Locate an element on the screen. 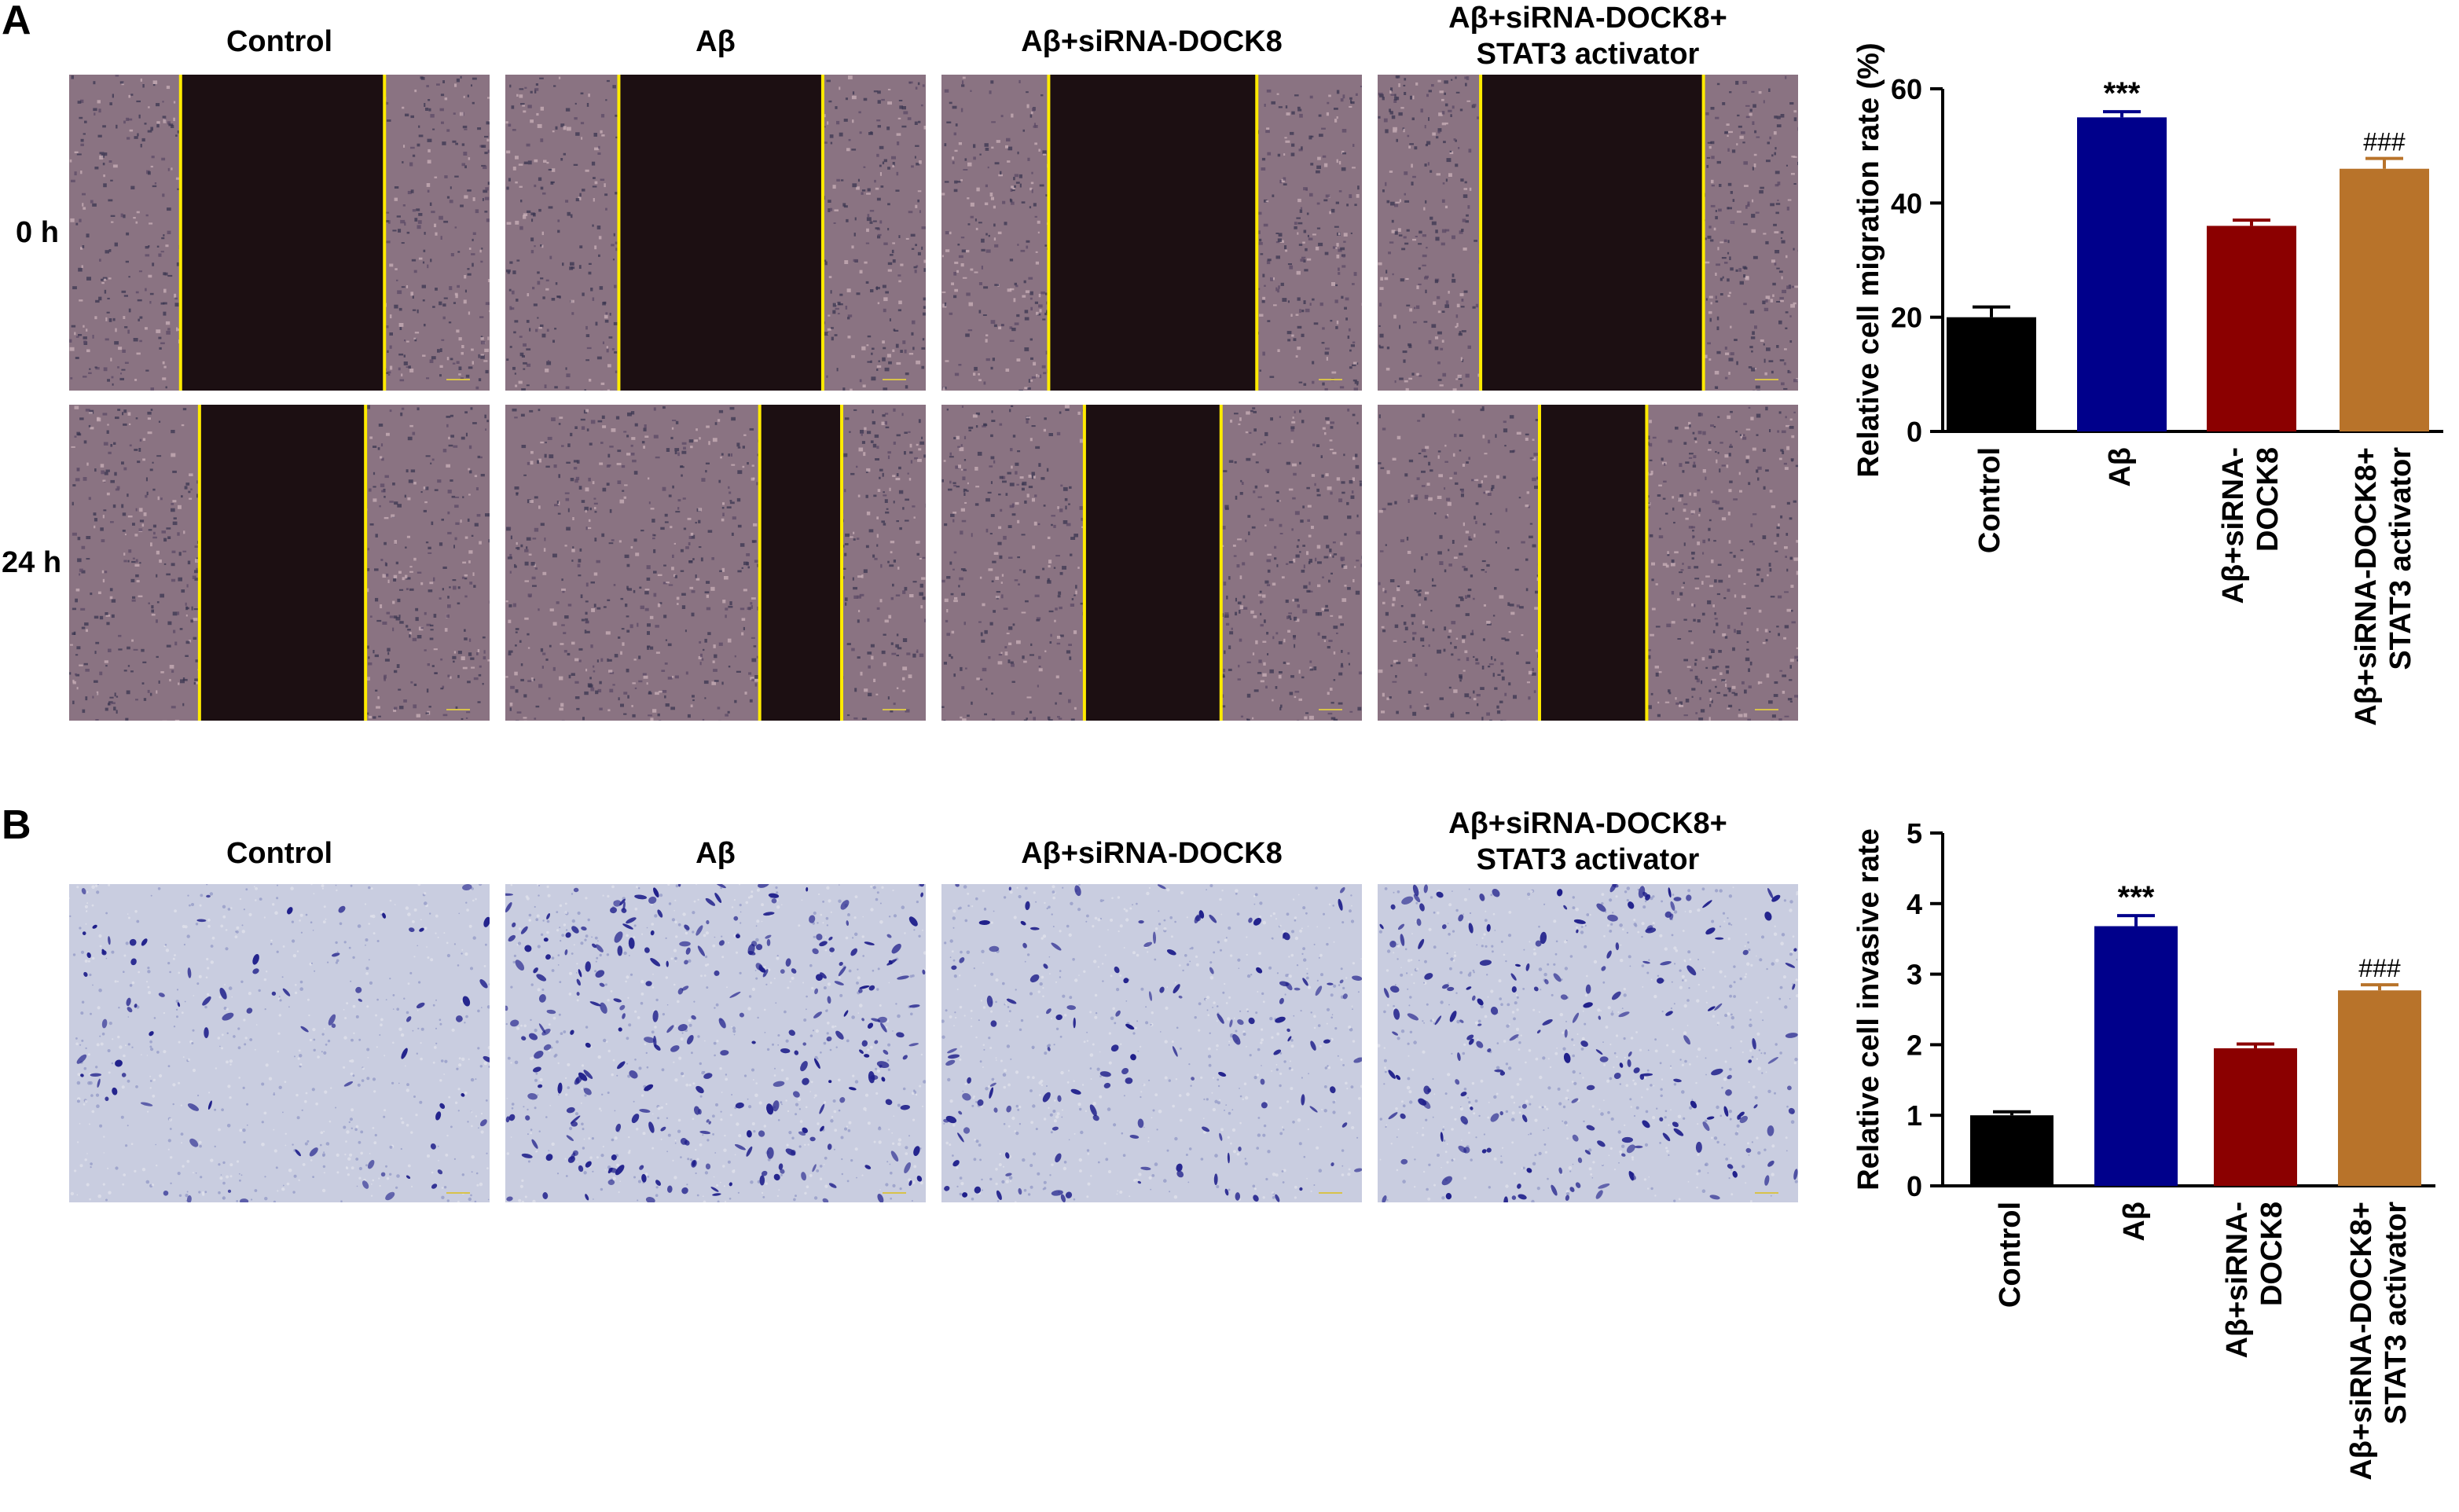 The width and height of the screenshot is (2459, 1512). invasive-y-tick-label: 1 is located at coordinates (1914, 1116).